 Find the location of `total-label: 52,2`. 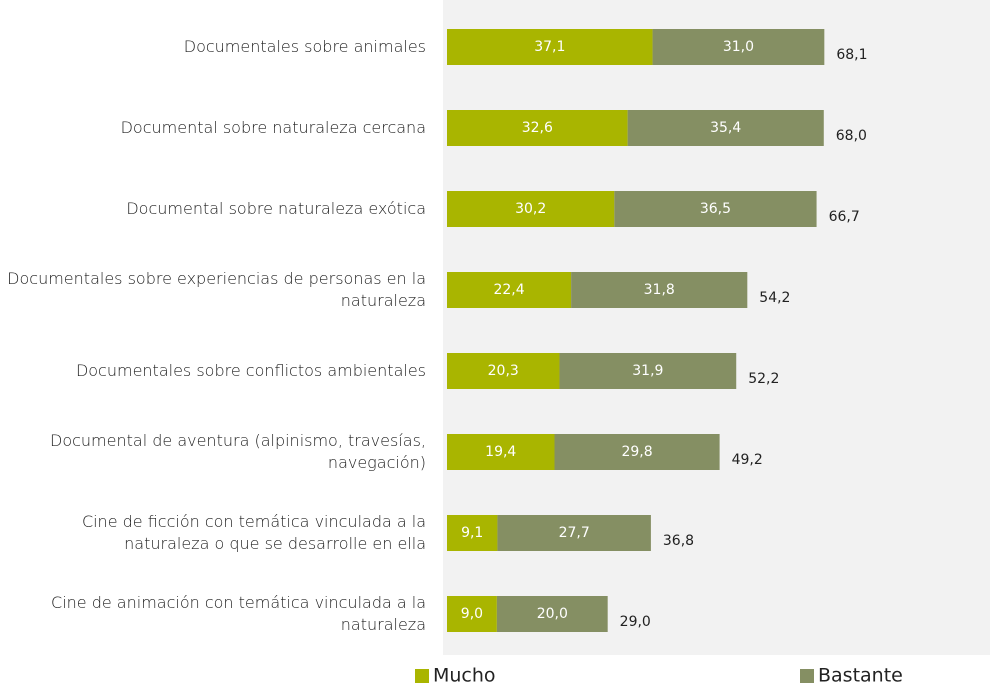

total-label: 52,2 is located at coordinates (763, 379).